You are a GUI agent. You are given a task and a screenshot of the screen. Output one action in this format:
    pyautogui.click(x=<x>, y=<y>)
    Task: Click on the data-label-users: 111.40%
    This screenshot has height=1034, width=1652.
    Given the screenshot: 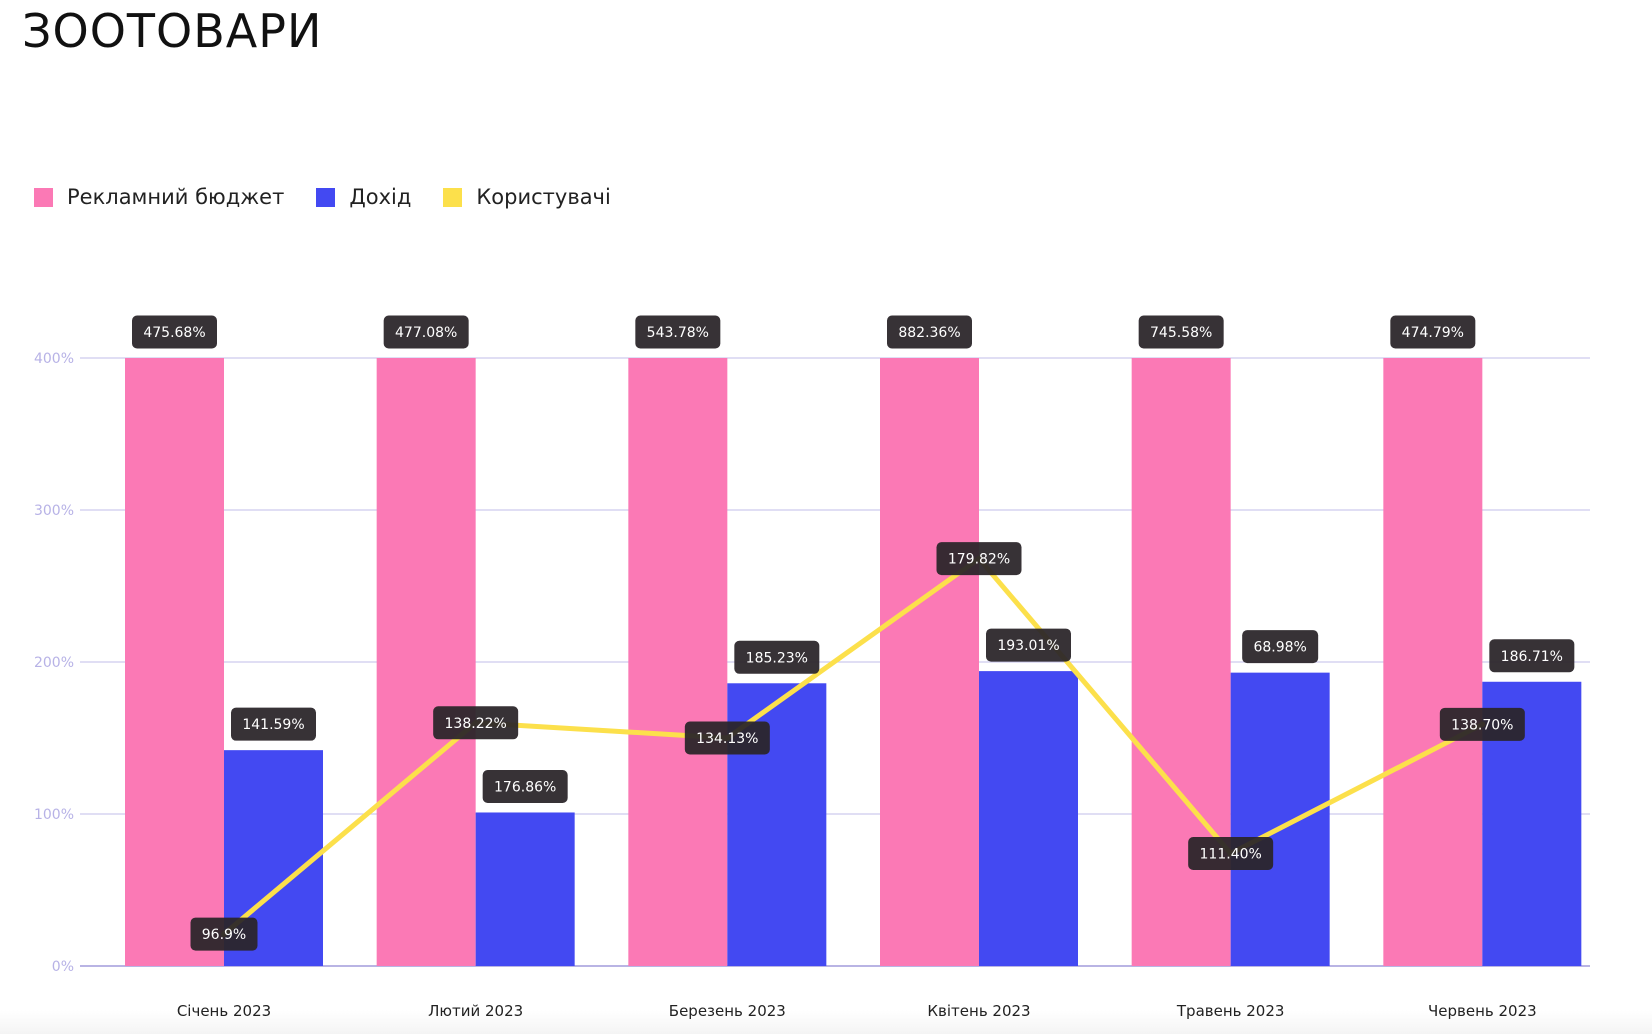 What is the action you would take?
    pyautogui.click(x=1231, y=855)
    